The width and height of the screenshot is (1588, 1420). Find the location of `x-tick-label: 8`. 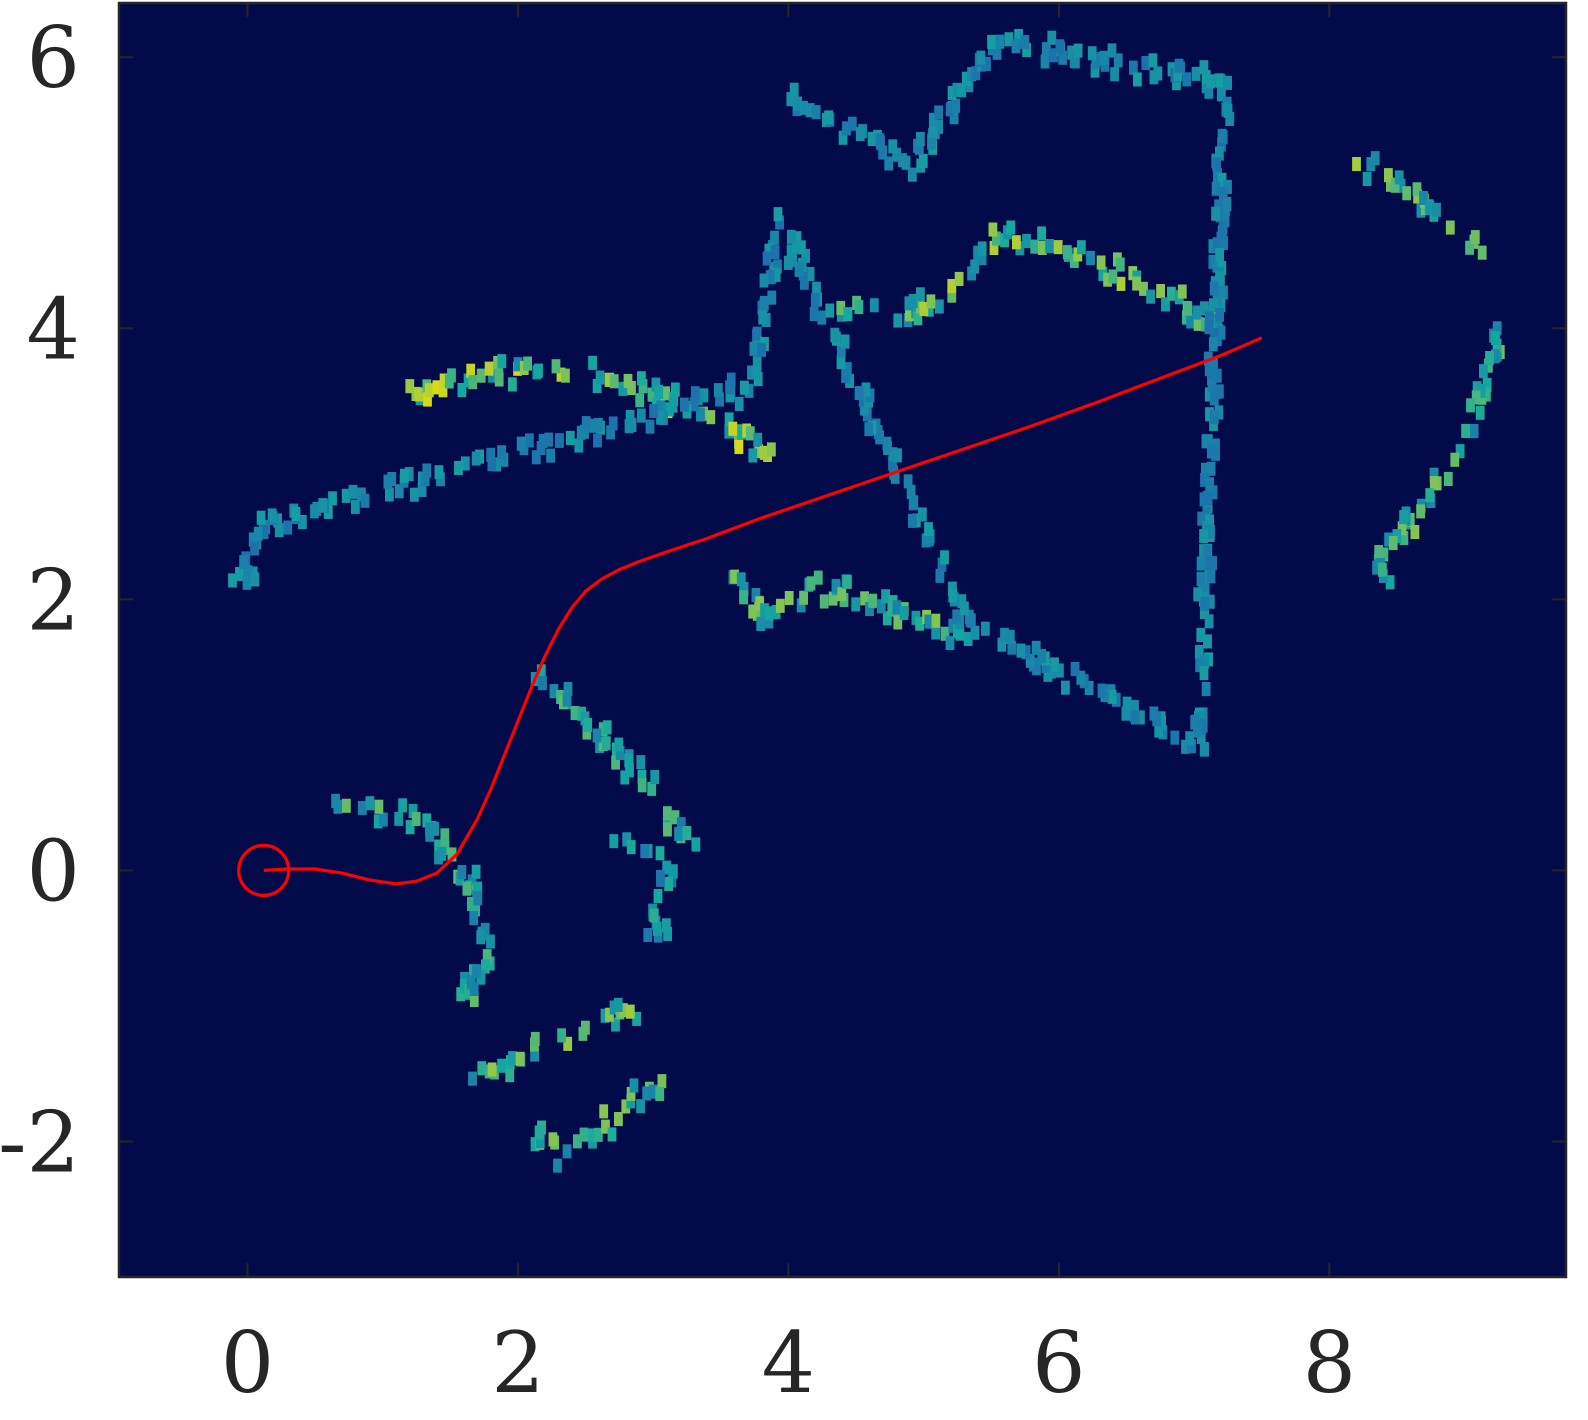

x-tick-label: 8 is located at coordinates (1329, 1363).